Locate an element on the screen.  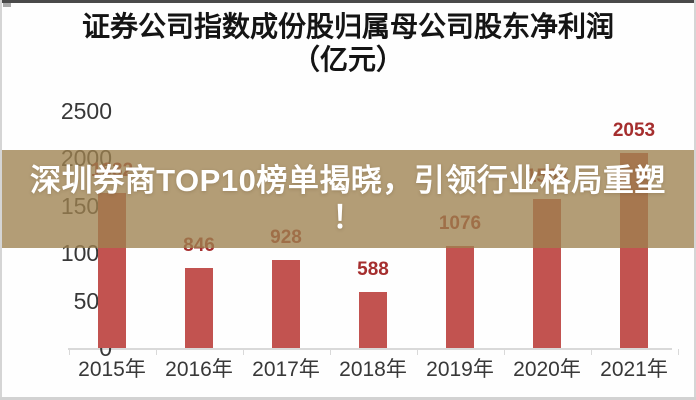
x-axis-category-label: 2017年 is located at coordinates (286, 369).